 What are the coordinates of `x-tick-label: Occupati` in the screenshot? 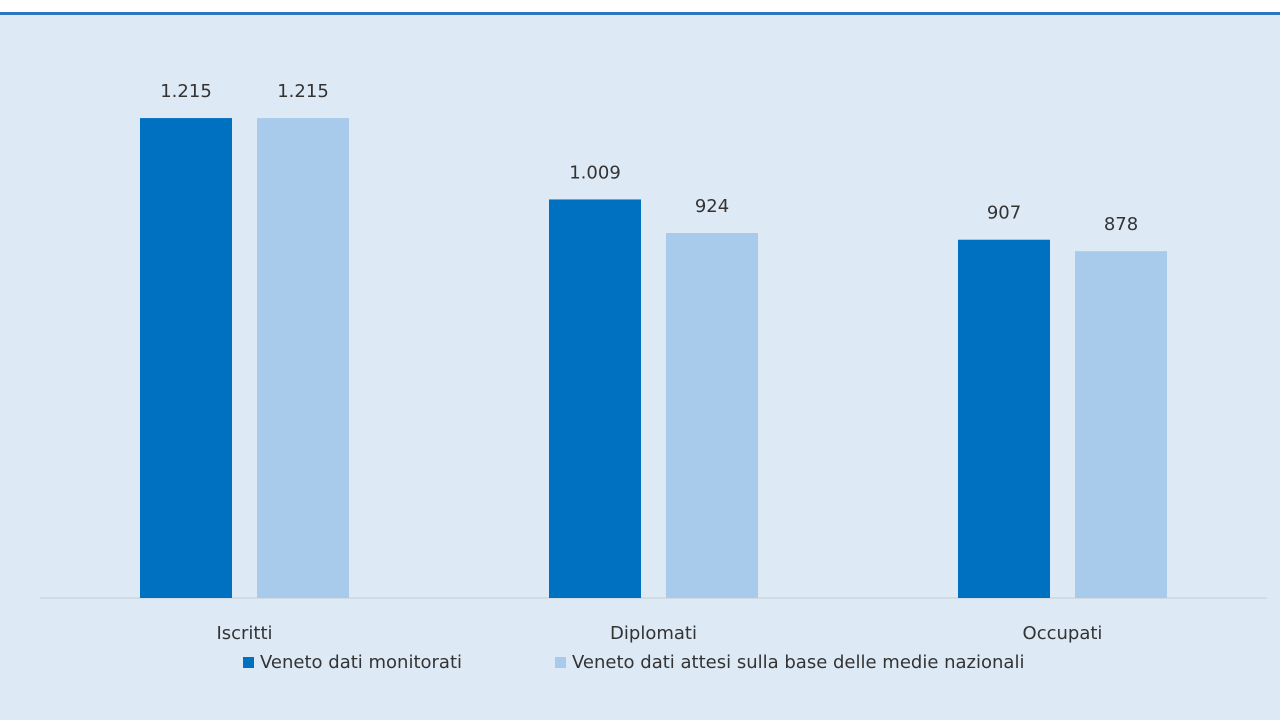 It's located at (1063, 633).